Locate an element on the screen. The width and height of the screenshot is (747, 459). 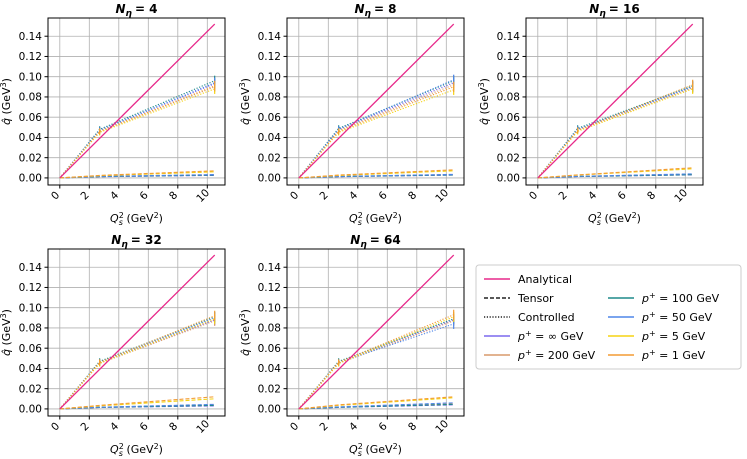
panel-title: Nη = 4 is located at coordinates (136, 10).